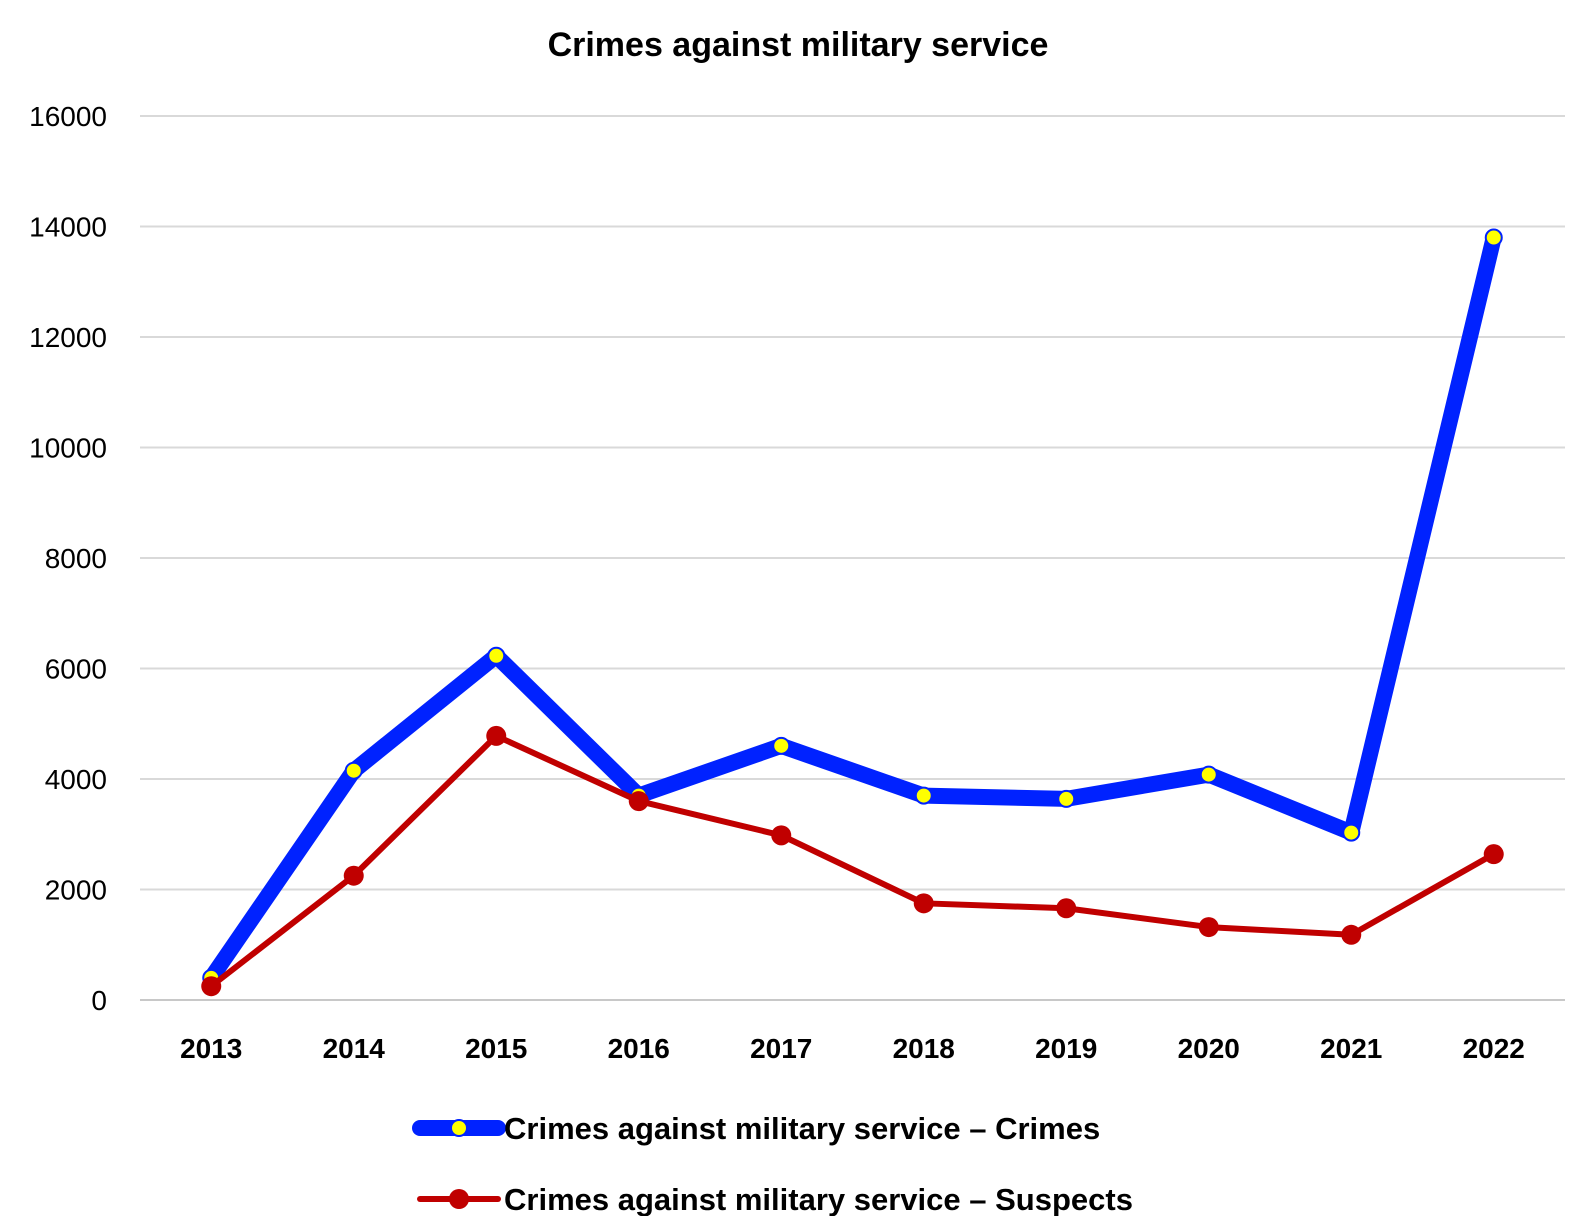 The height and width of the screenshot is (1216, 1596). I want to click on y-tick-label: 12000, so click(68, 337).